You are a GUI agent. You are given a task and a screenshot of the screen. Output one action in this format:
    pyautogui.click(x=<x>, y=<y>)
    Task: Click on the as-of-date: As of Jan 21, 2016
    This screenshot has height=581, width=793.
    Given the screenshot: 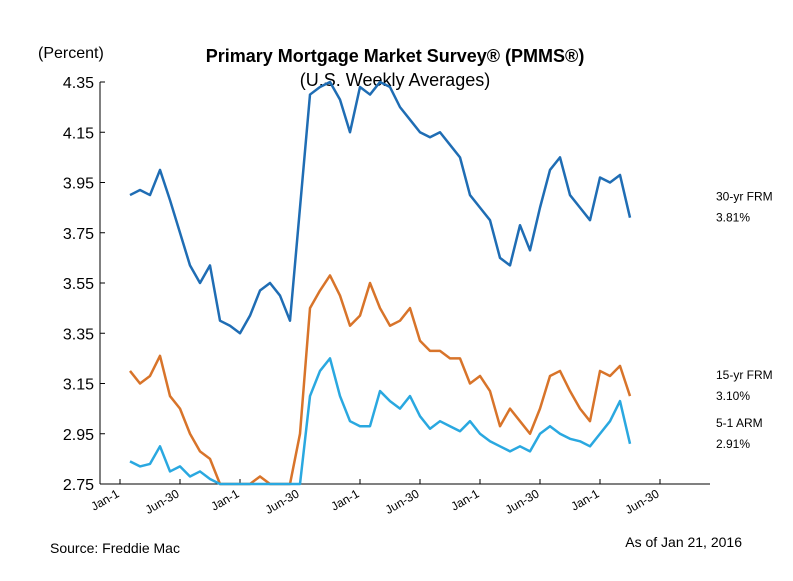 What is the action you would take?
    pyautogui.click(x=683, y=542)
    